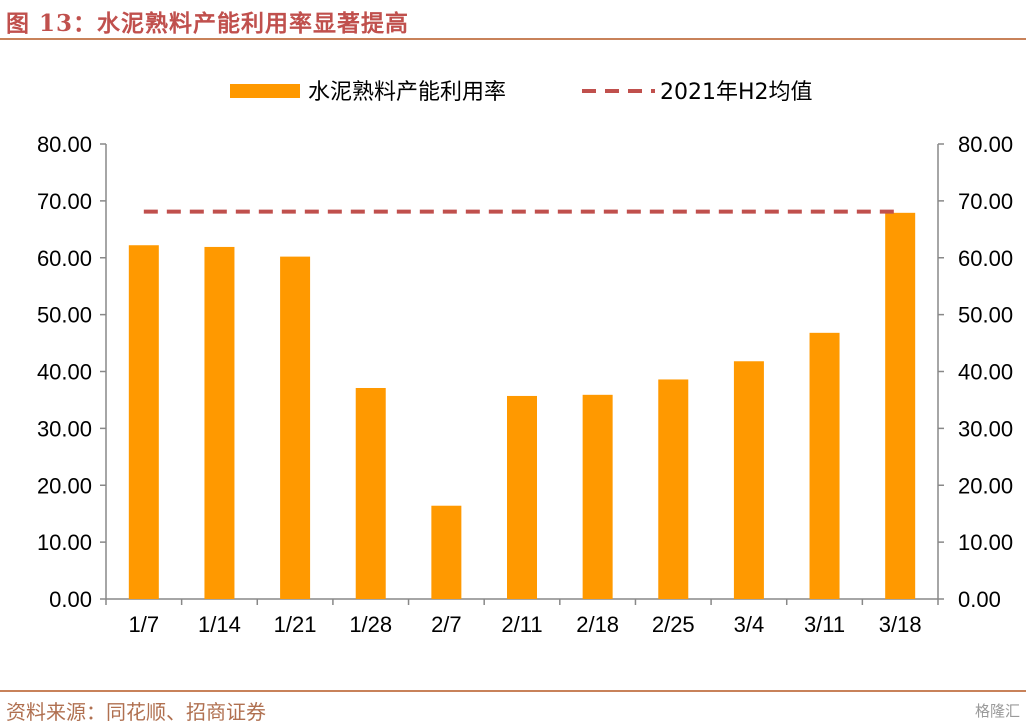 The height and width of the screenshot is (727, 1026). Describe the element at coordinates (144, 624) in the screenshot. I see `x-tick-label: 1/7` at that location.